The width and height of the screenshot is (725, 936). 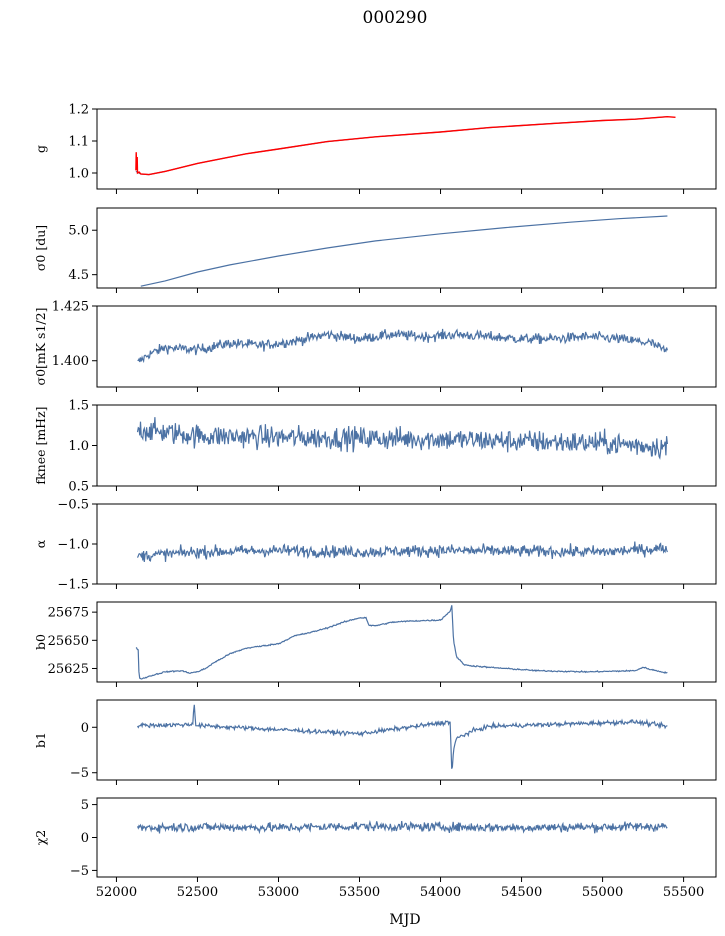 What do you see at coordinates (197, 892) in the screenshot?
I see `x-tick-label: 52500` at bounding box center [197, 892].